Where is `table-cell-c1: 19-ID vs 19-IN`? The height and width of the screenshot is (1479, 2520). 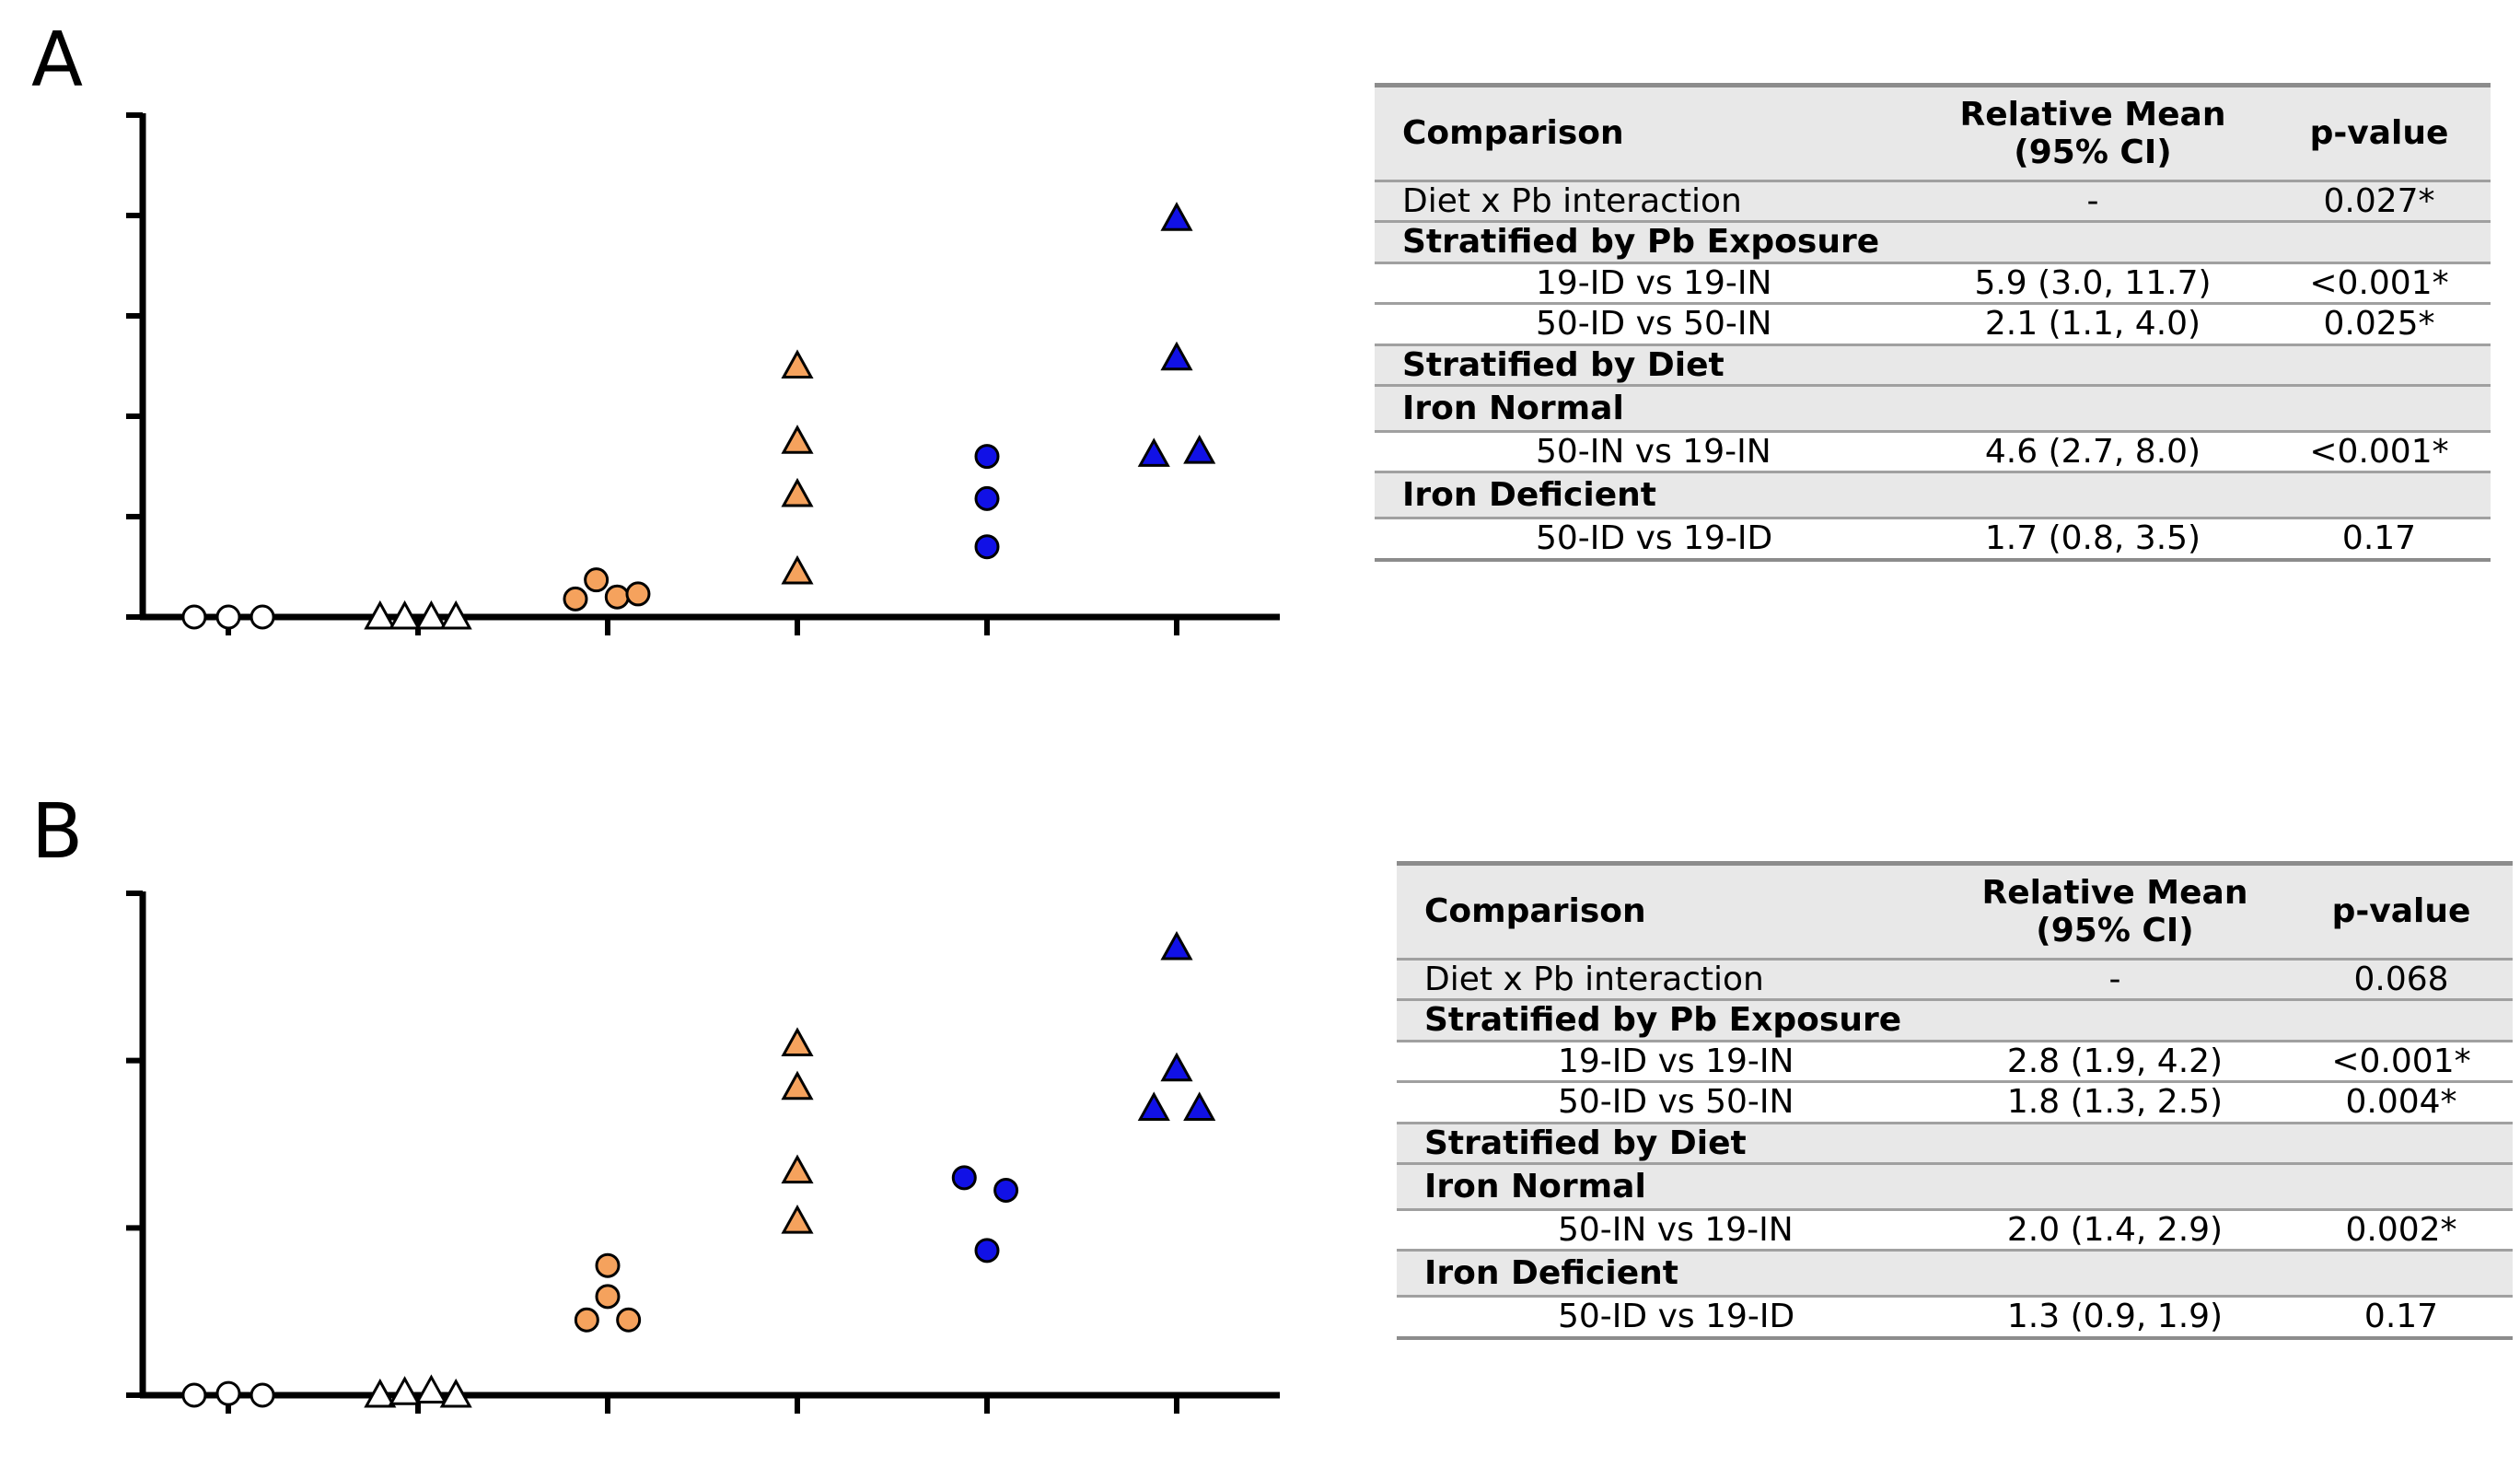
table-cell-c1: 19-ID vs 19-IN is located at coordinates (1646, 284).